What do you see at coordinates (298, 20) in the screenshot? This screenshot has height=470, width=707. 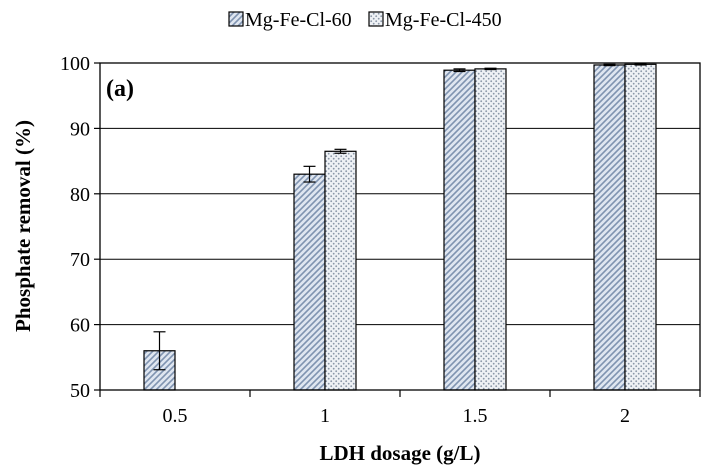 I see `legend-label-series-0: Mg-Fe-Cl-60` at bounding box center [298, 20].